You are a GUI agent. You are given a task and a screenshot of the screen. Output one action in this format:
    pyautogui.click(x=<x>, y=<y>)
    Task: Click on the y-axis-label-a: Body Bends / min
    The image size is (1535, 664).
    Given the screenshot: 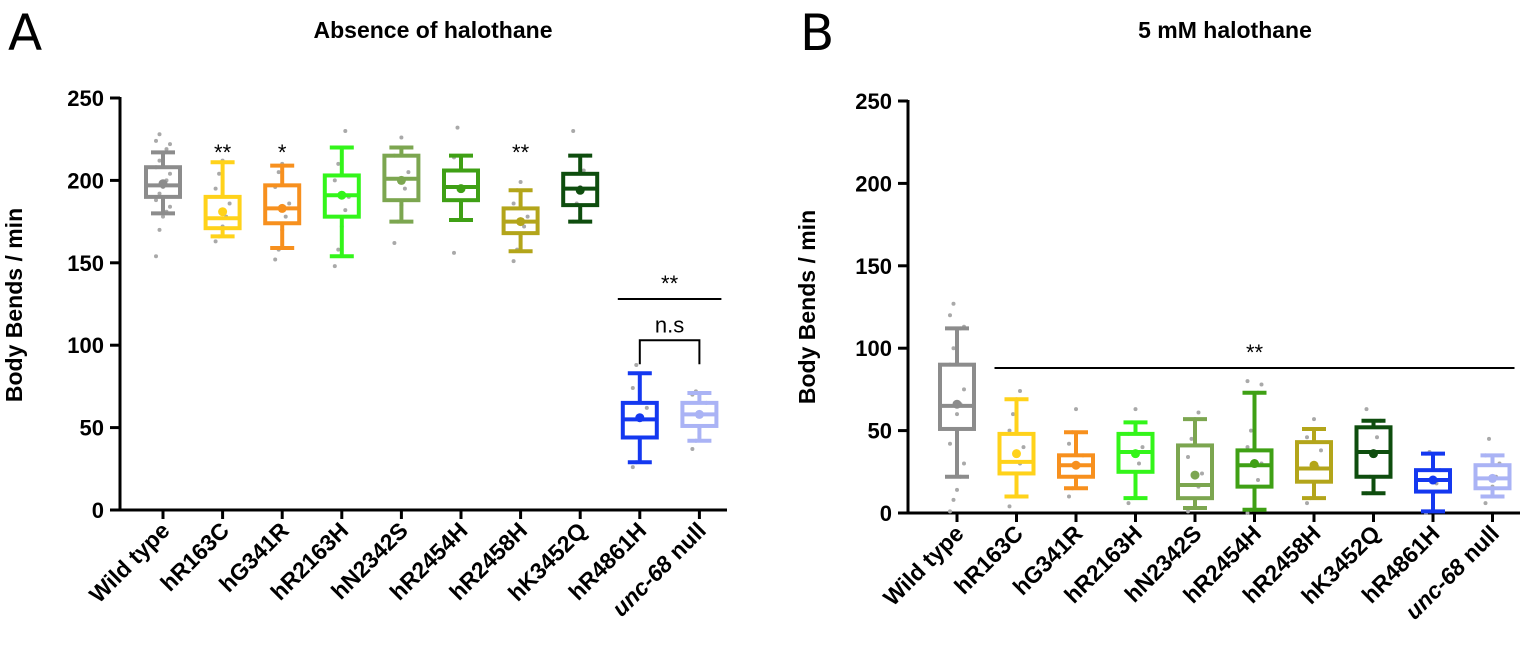 What is the action you would take?
    pyautogui.click(x=14, y=305)
    